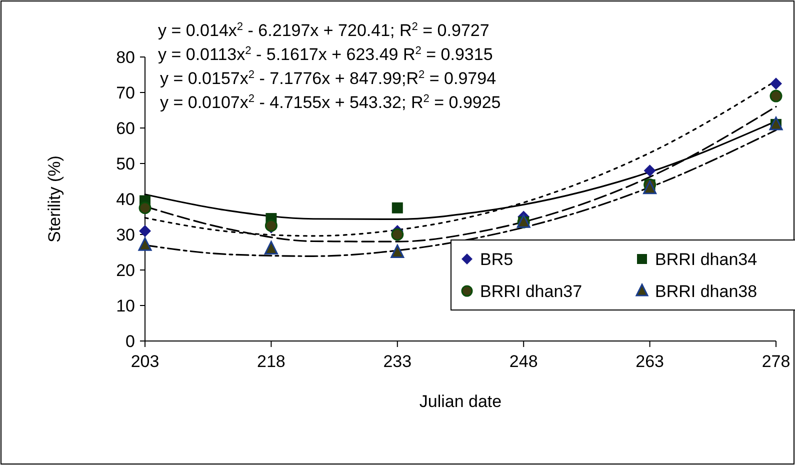  What do you see at coordinates (650, 361) in the screenshot?
I see `x-tick-label: 263` at bounding box center [650, 361].